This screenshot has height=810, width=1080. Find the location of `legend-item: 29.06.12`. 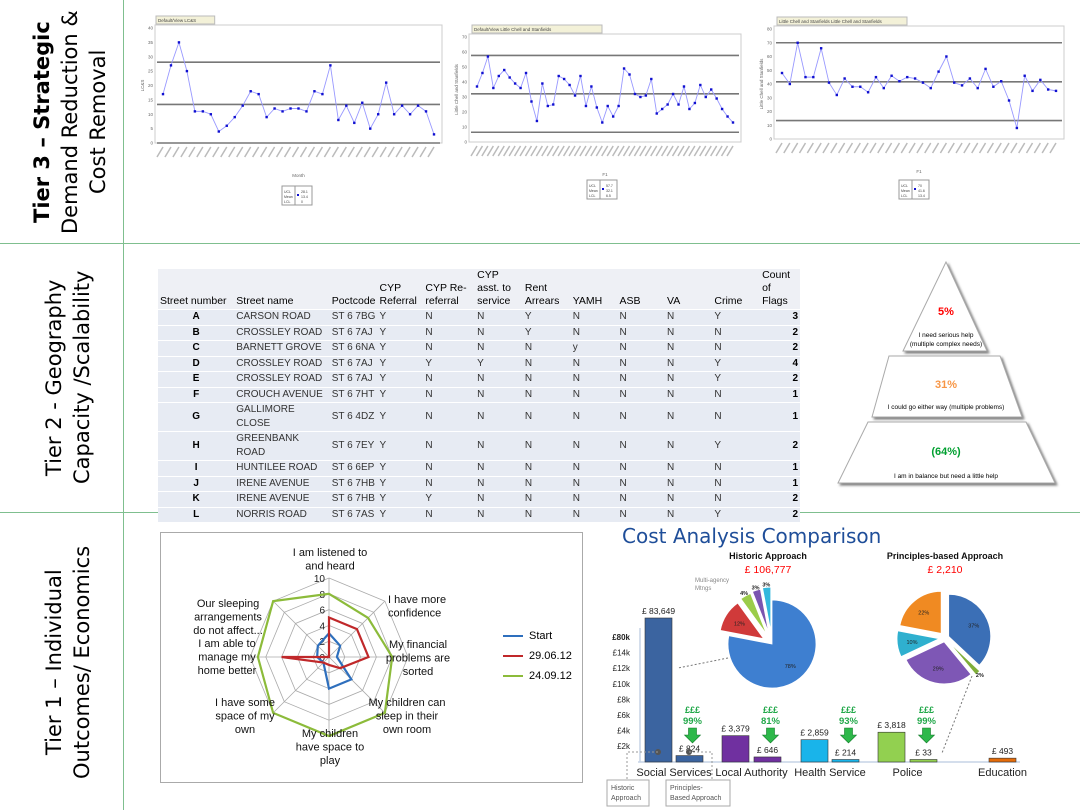

legend-item: 29.06.12 is located at coordinates (537, 656).